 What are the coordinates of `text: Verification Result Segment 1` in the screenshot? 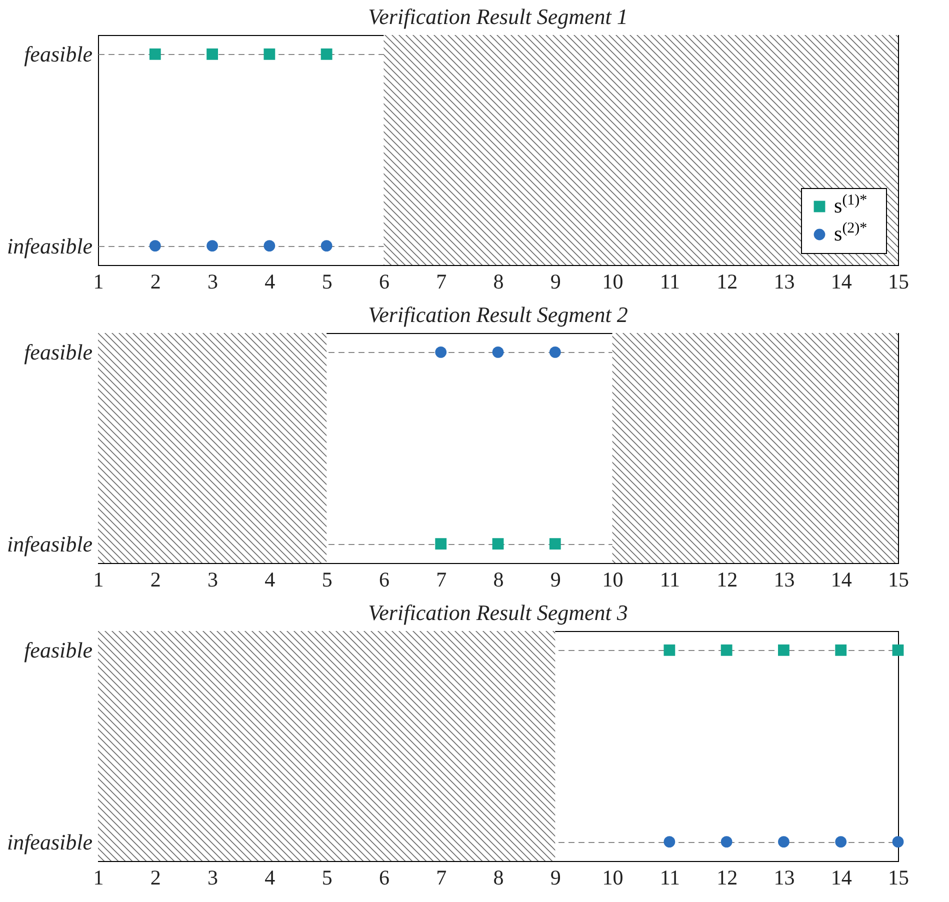 It's located at (498, 16).